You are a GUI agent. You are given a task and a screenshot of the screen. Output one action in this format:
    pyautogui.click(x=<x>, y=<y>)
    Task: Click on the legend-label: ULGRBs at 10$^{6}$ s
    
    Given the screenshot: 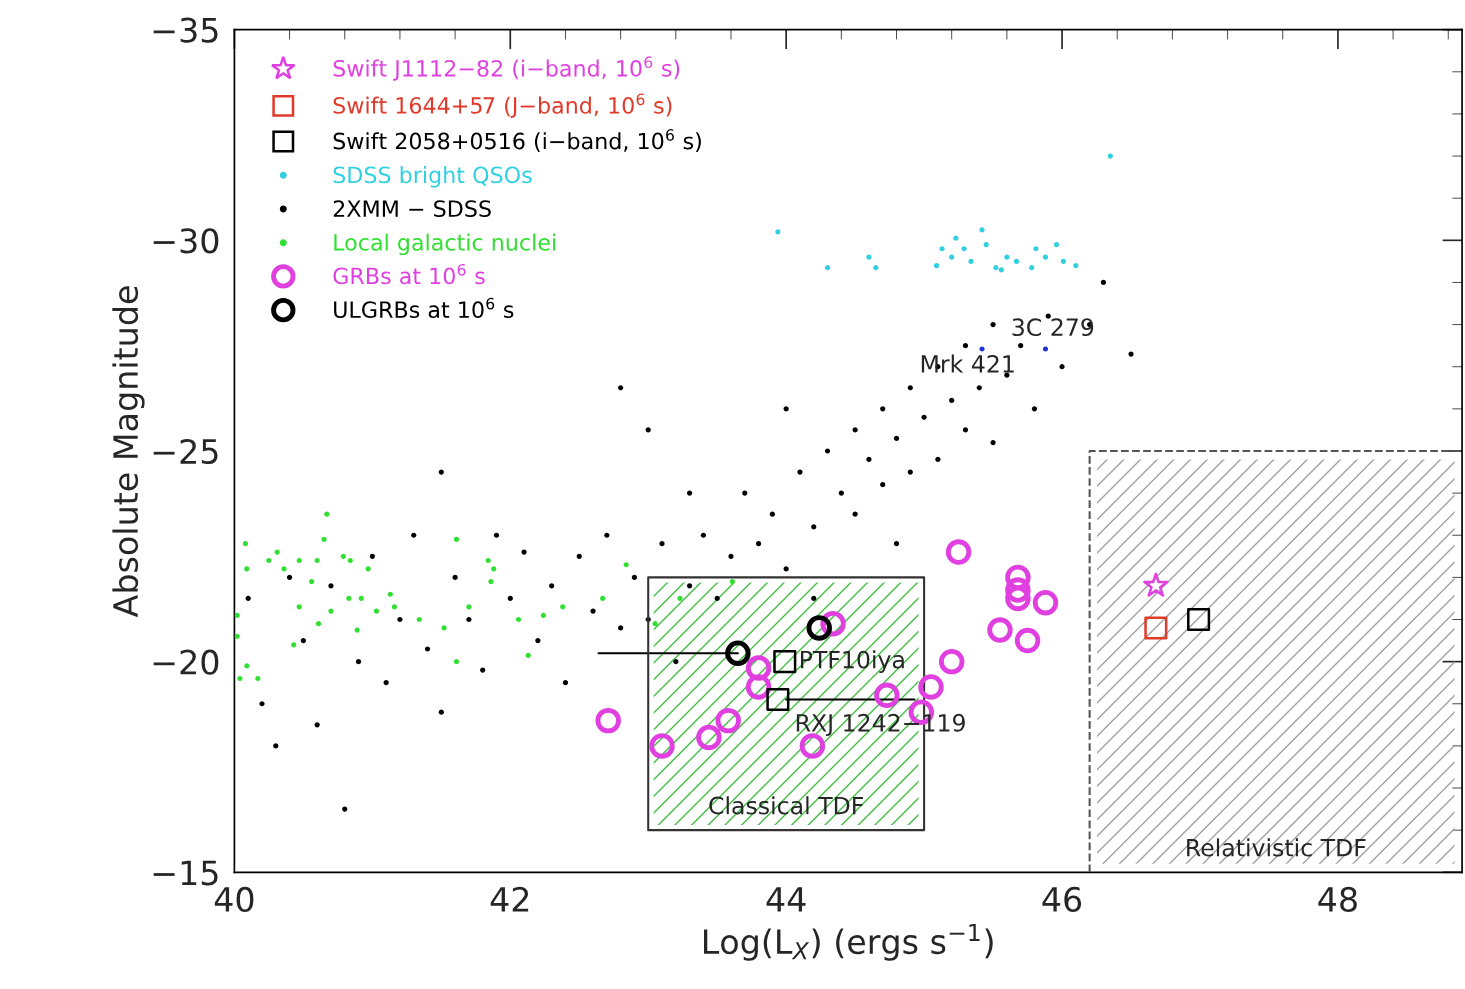 What is the action you would take?
    pyautogui.click(x=424, y=308)
    